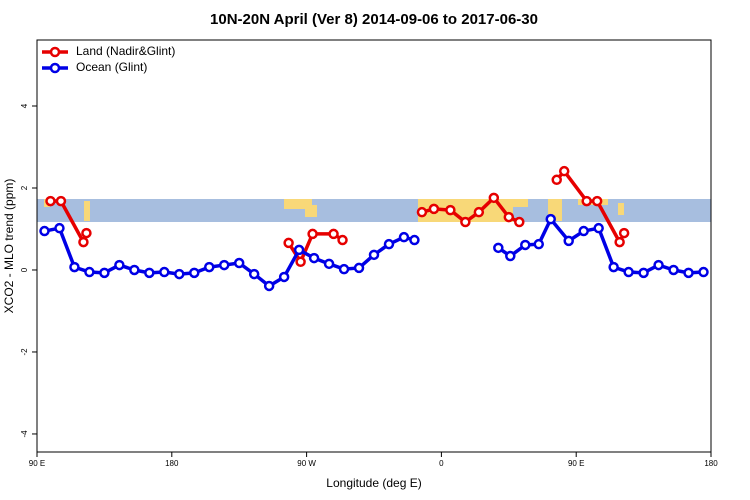  What do you see at coordinates (306, 463) in the screenshot?
I see `x-tick-label: 90 W` at bounding box center [306, 463].